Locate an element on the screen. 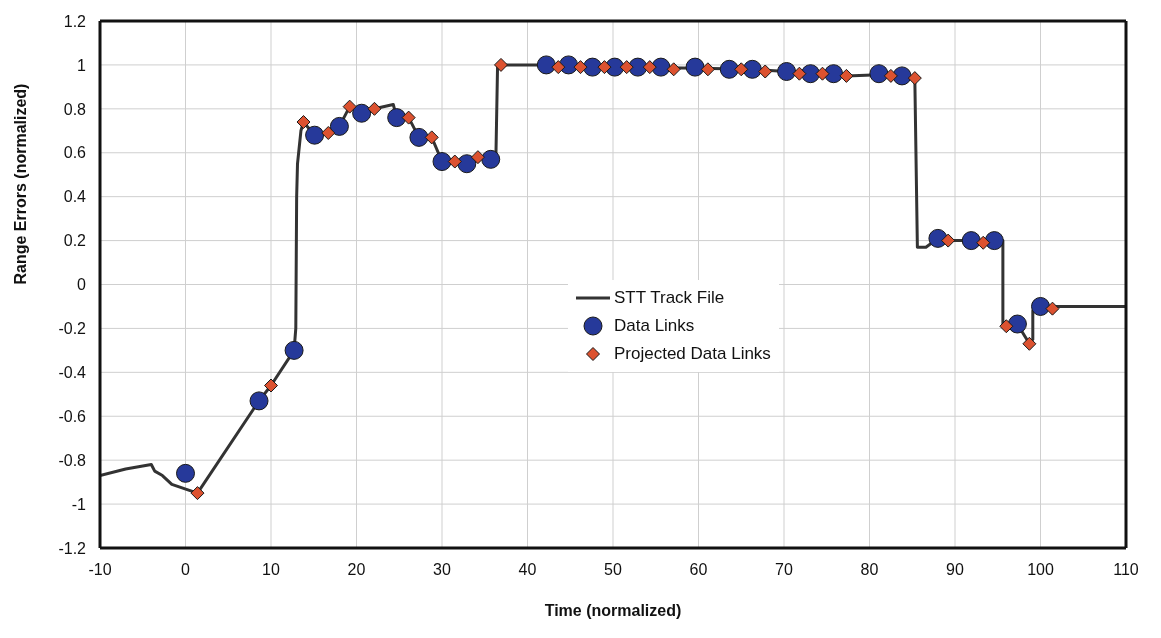 Image resolution: width=1161 pixels, height=638 pixels. legend-label: Data Links is located at coordinates (654, 326).